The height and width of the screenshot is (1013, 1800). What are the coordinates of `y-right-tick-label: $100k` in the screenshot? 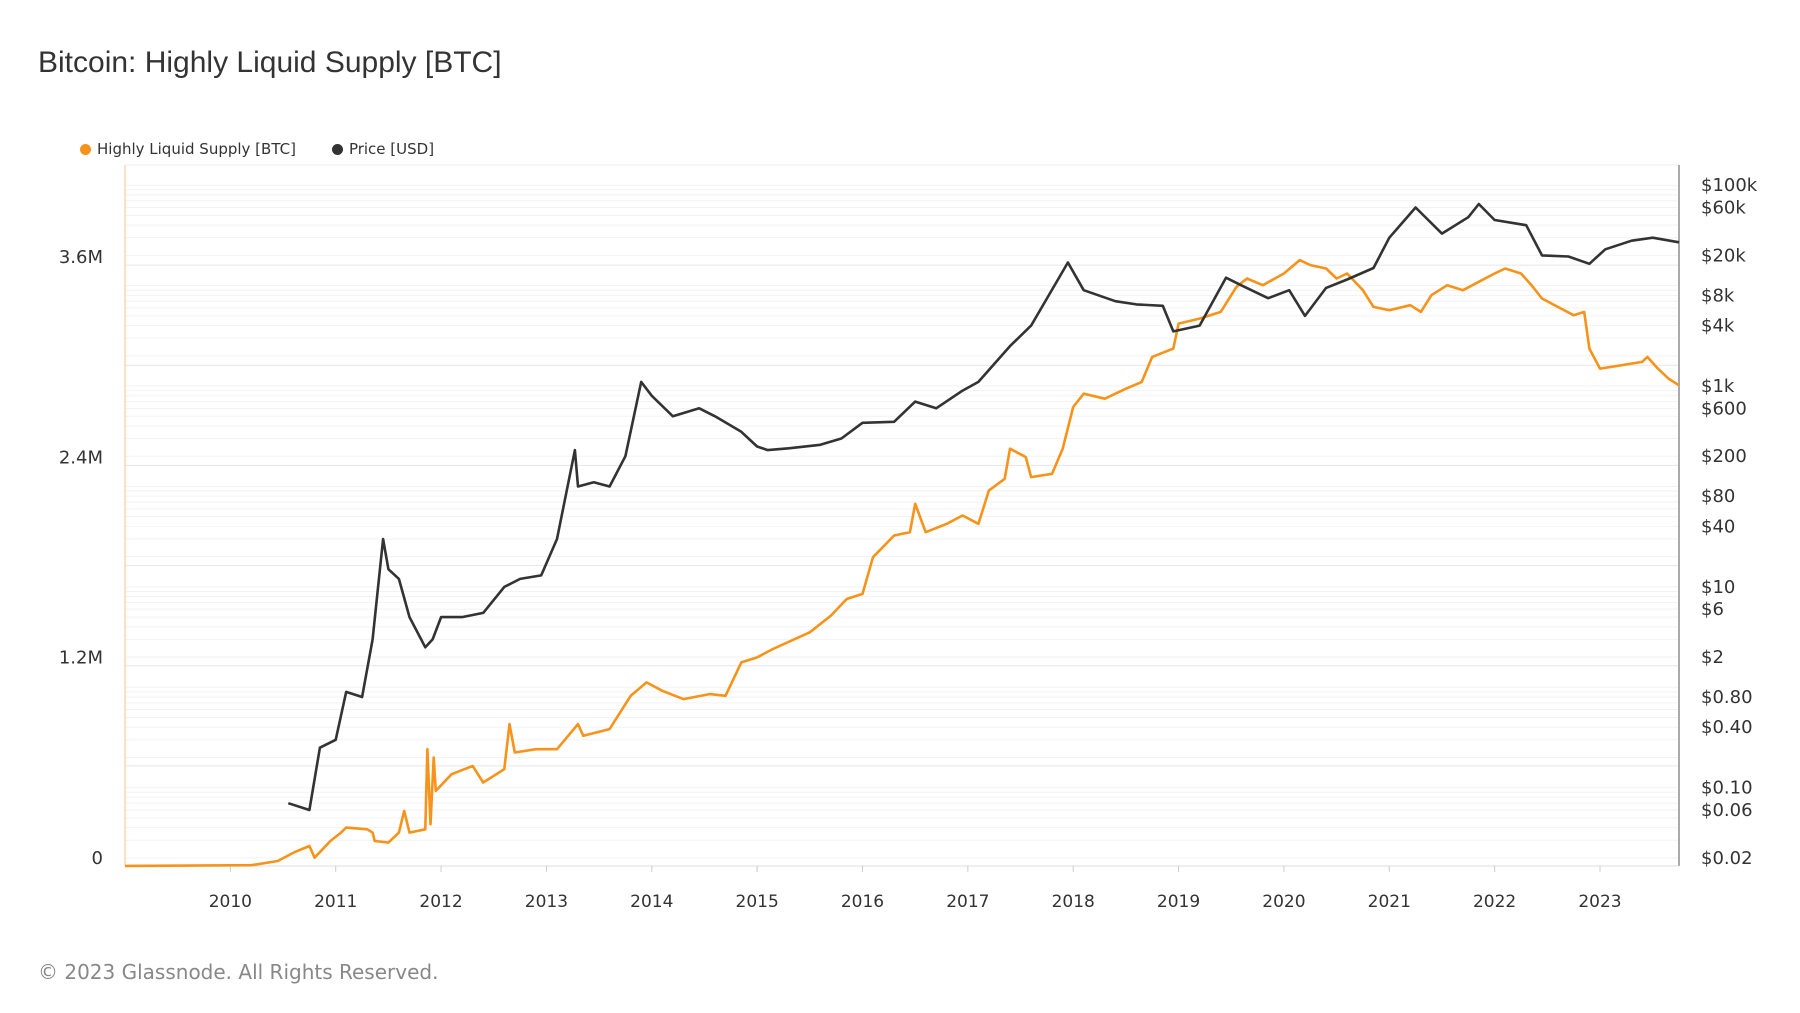 It's located at (1729, 185).